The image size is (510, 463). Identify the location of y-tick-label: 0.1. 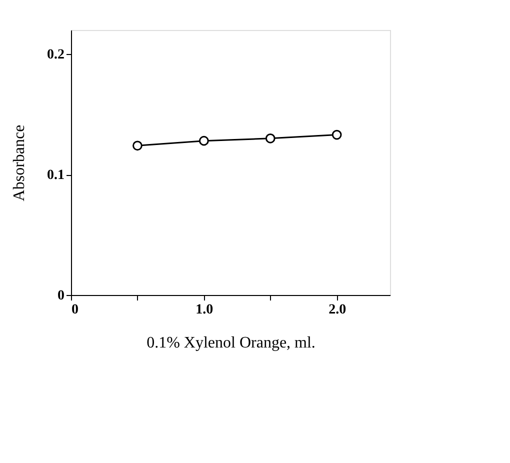
(55, 176).